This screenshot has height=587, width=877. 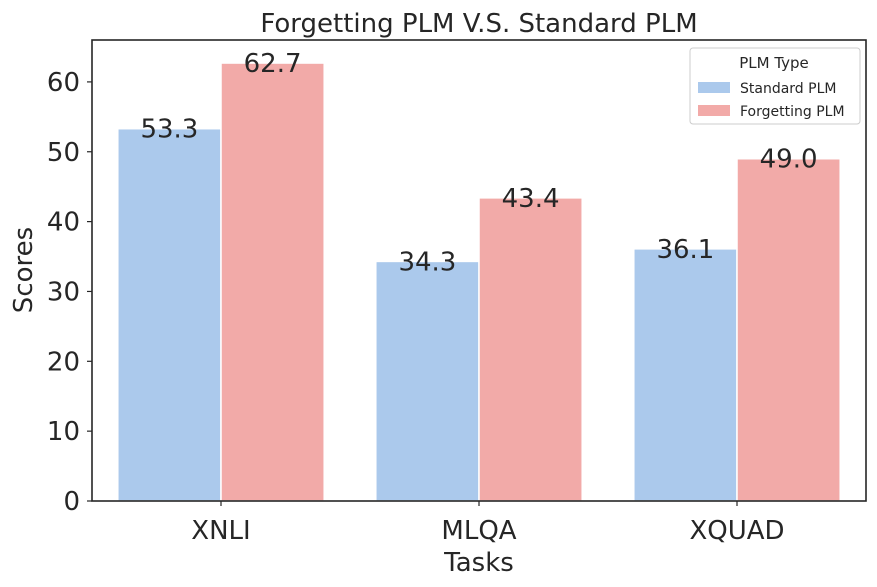 What do you see at coordinates (774, 63) in the screenshot?
I see `legend-title: PLM Type` at bounding box center [774, 63].